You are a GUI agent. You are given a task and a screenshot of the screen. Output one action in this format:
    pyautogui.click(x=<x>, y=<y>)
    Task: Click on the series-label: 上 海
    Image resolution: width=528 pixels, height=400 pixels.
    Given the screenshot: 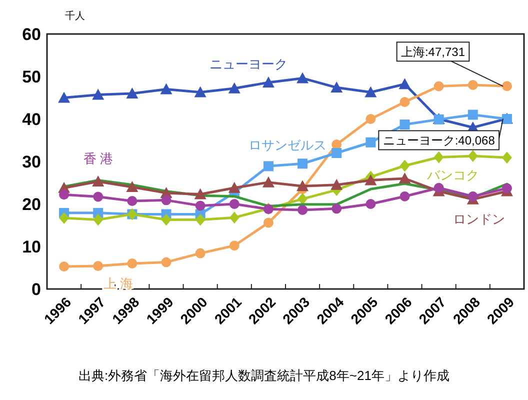 What is the action you would take?
    pyautogui.click(x=118, y=284)
    